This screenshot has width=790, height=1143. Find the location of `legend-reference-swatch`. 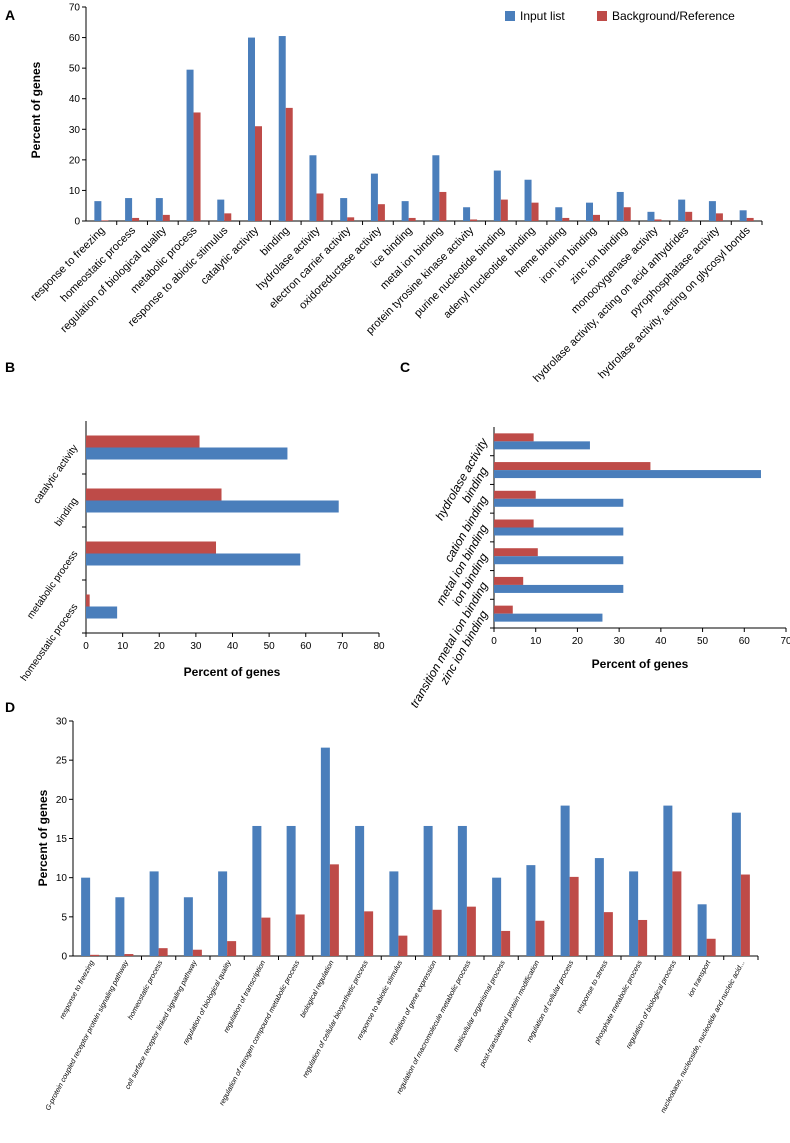

legend-reference-swatch is located at coordinates (602, 16).